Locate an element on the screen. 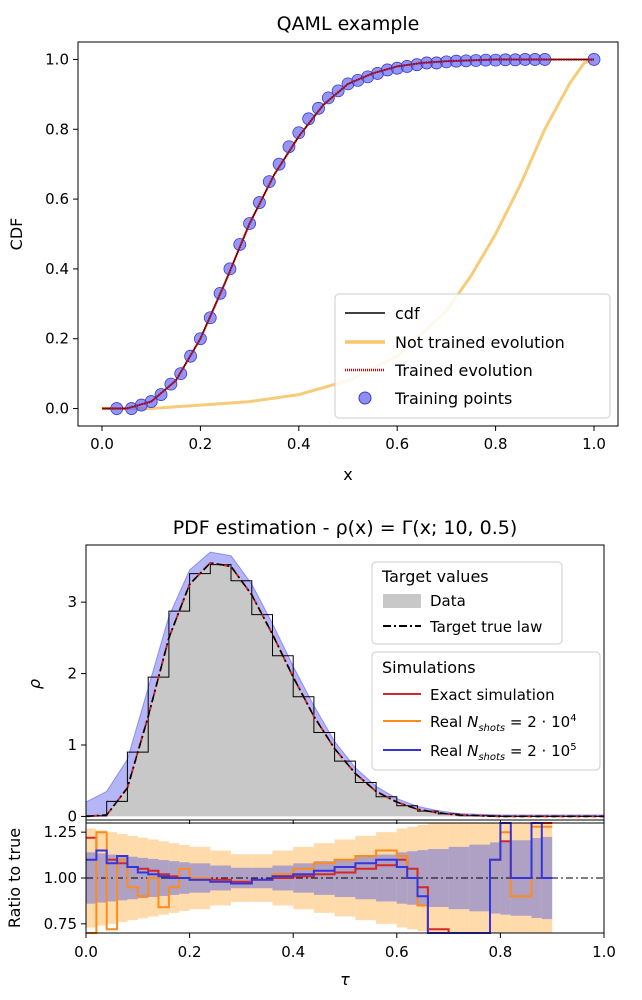  qaml-y-tick-label: 1.0 is located at coordinates (57, 59).